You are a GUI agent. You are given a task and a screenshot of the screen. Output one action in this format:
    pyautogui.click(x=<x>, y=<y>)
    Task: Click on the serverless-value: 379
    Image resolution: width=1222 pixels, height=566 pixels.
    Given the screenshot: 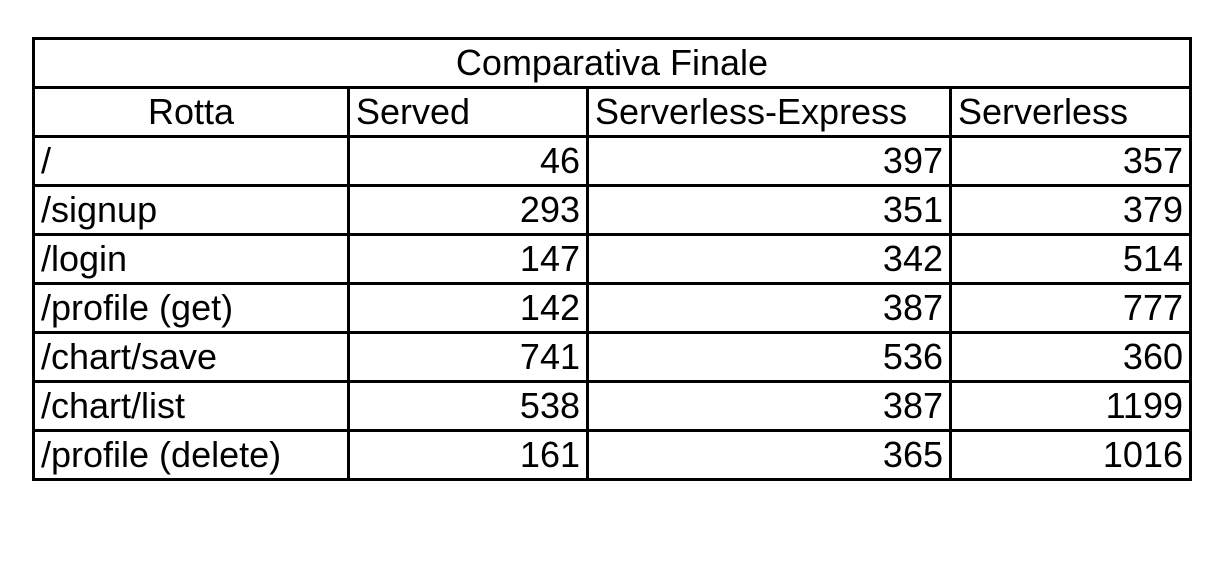 What is the action you would take?
    pyautogui.click(x=1070, y=210)
    